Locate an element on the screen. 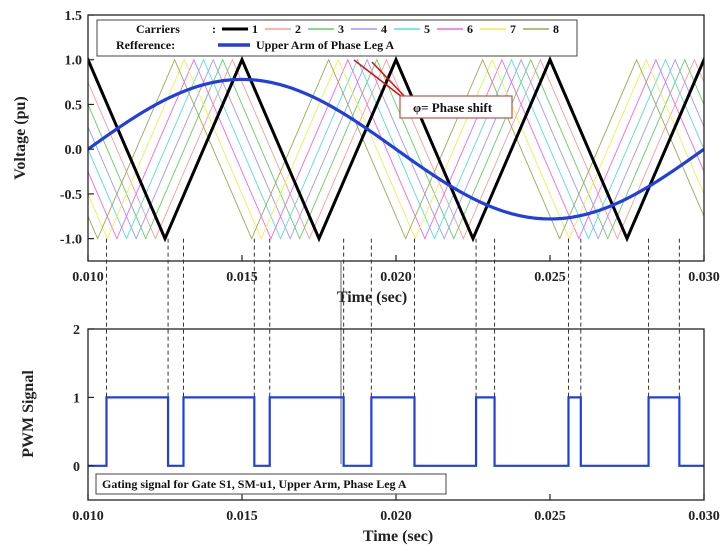 This screenshot has height=553, width=721. voltage-y-ticks: -1.0 -0.5 0.0 0.5 1.0 1.5 is located at coordinates (77, 128).